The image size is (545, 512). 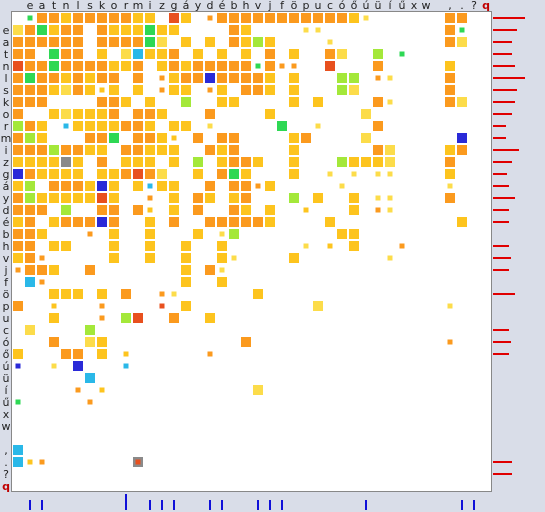 What do you see at coordinates (162, 6) in the screenshot?
I see `column-label: z` at bounding box center [162, 6].